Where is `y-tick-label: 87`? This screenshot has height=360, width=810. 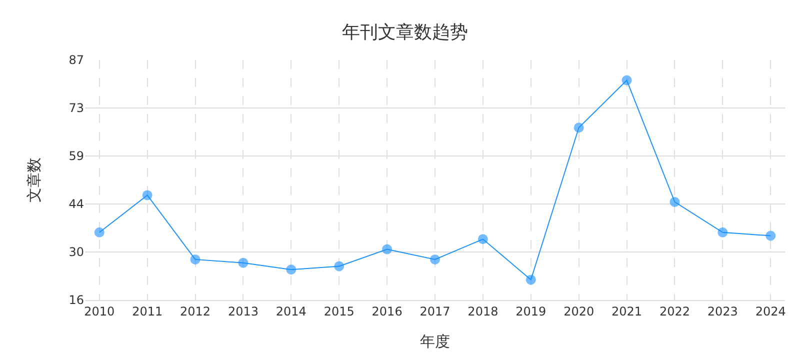
y-tick-label: 87 is located at coordinates (76, 60).